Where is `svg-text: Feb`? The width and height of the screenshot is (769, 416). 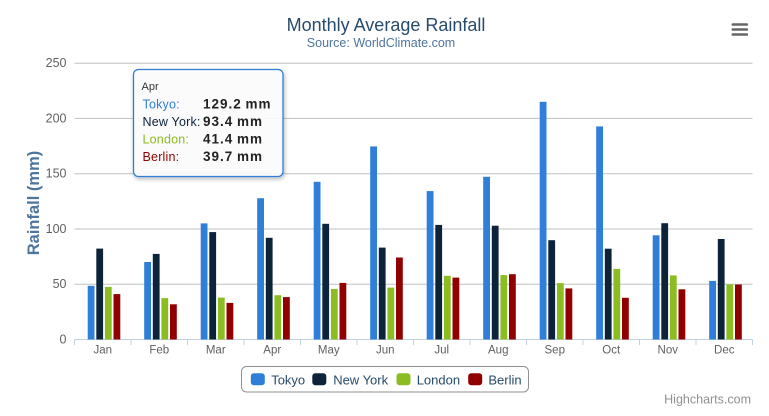 svg-text: Feb is located at coordinates (159, 351).